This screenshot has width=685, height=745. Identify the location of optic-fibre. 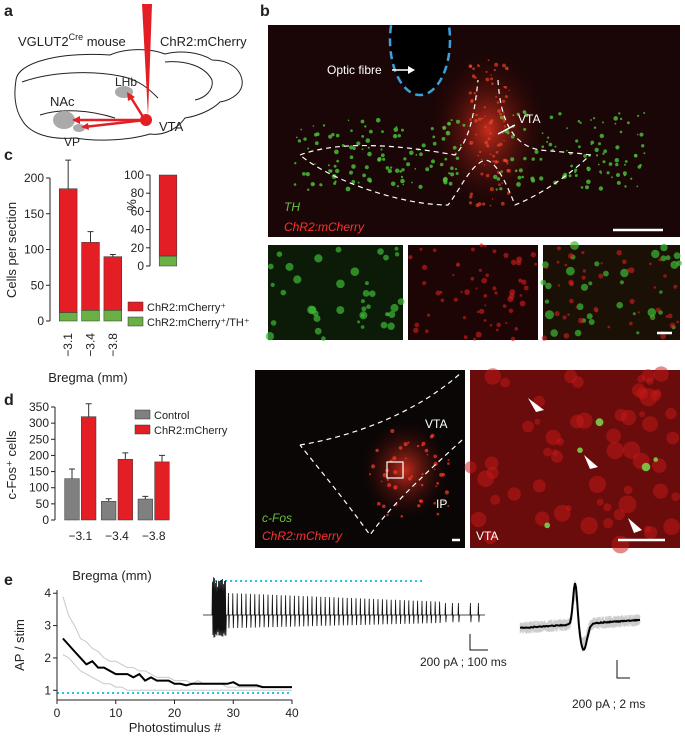
(147, 60).